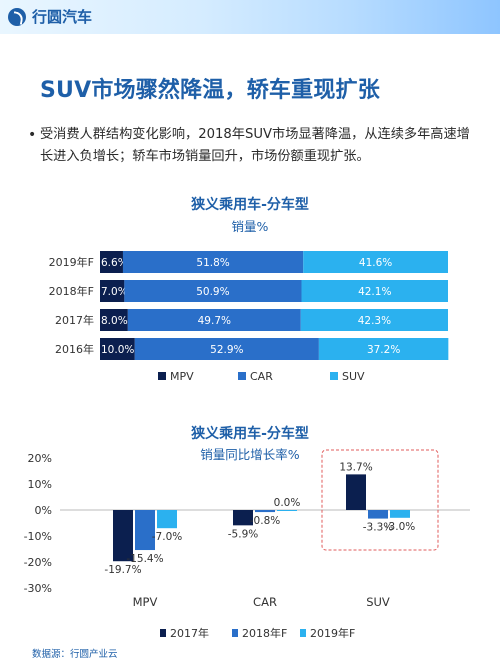 This screenshot has height=666, width=500. Describe the element at coordinates (264, 632) in the screenshot. I see `legend-label: 2018年F` at that location.